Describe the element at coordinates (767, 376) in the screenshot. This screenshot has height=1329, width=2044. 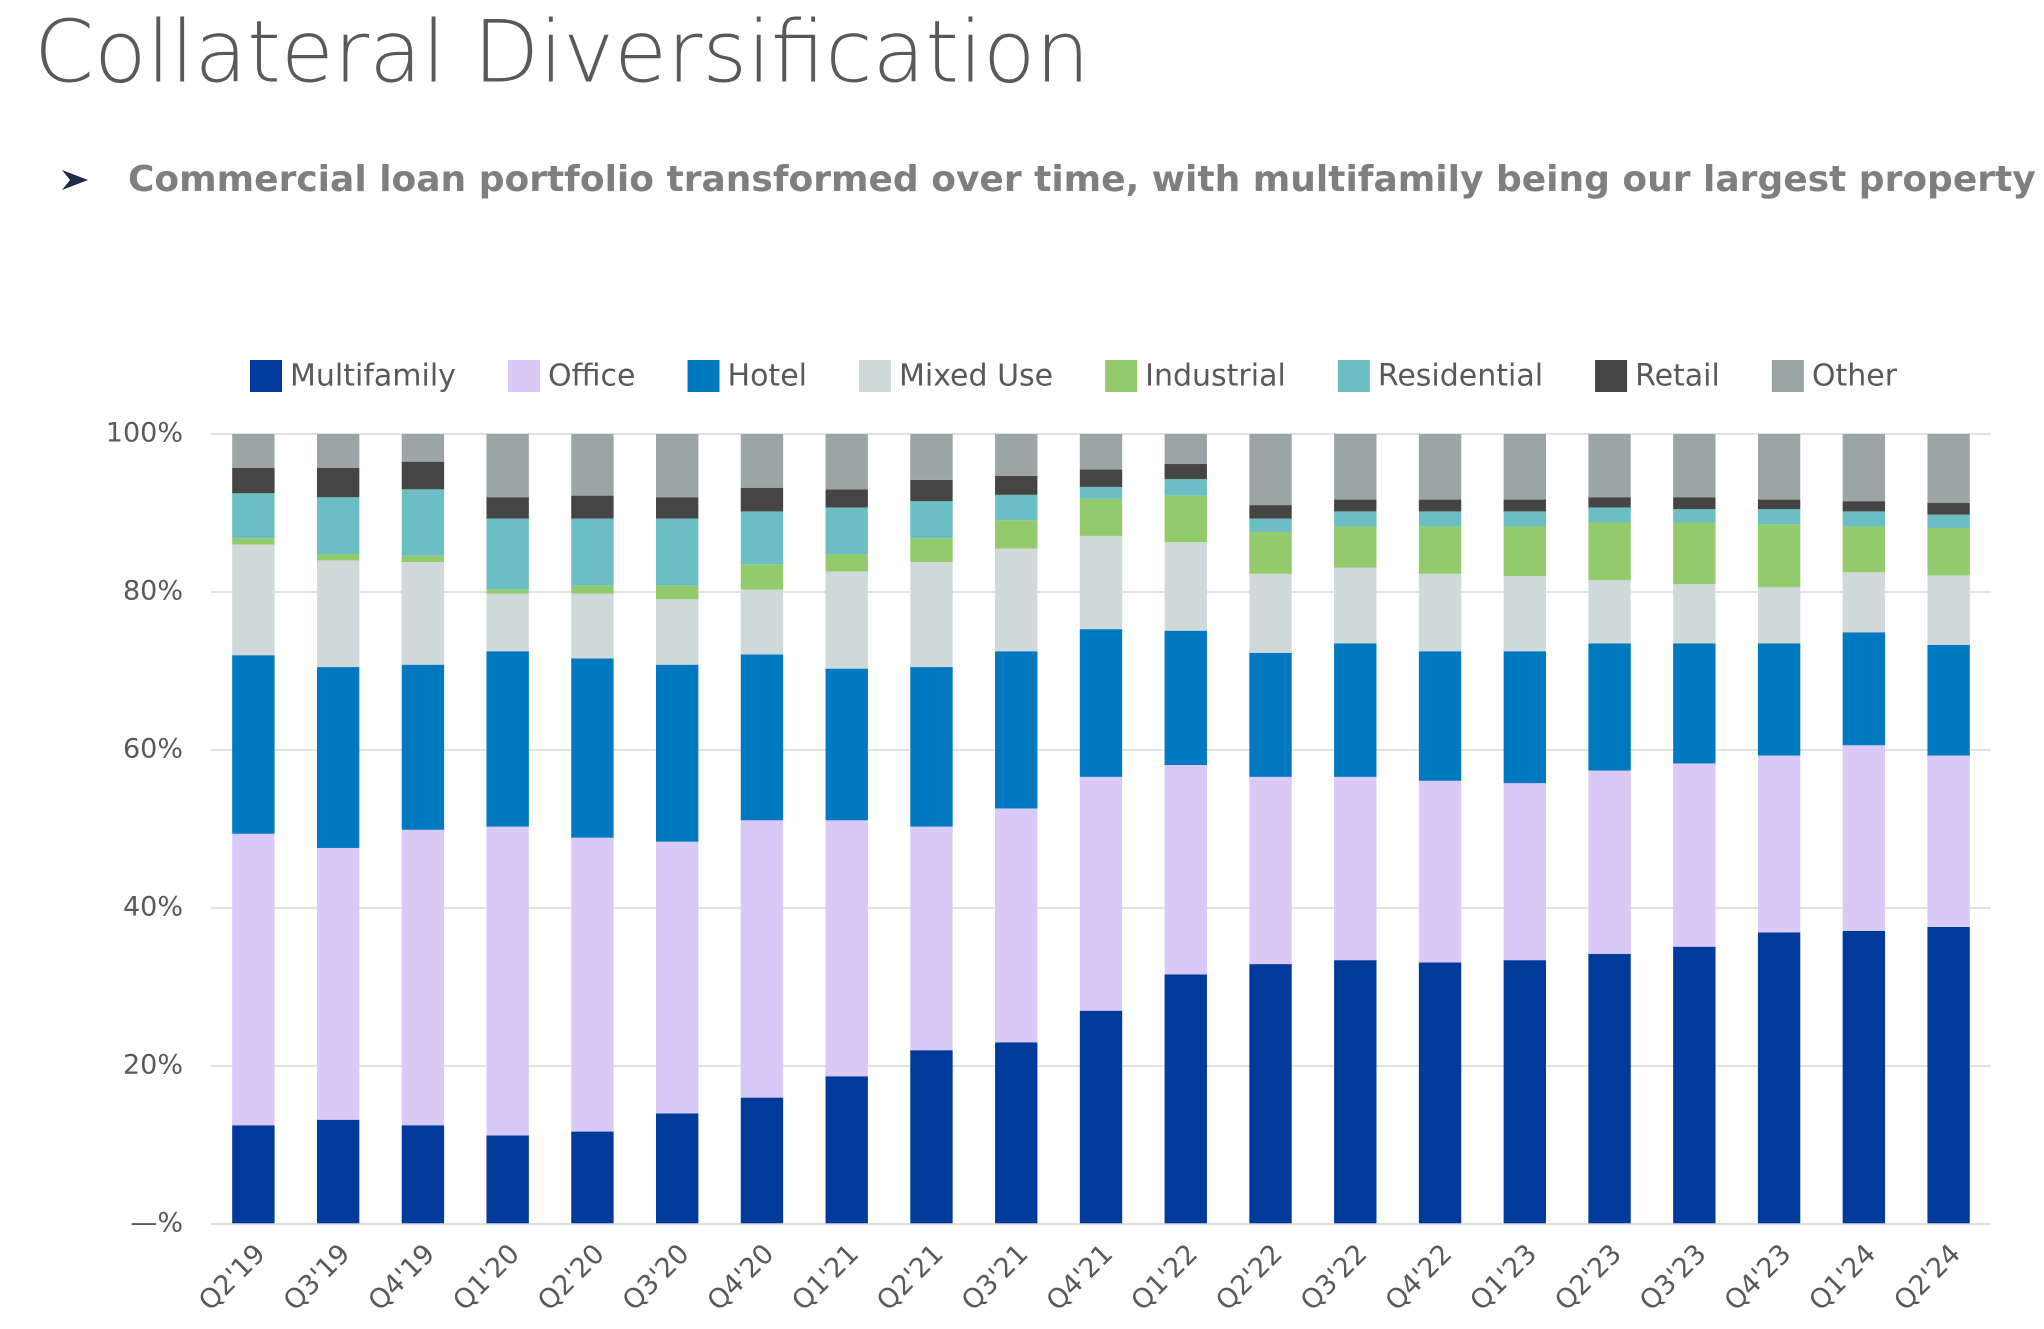
I see `legend-label: Hotel` at that location.